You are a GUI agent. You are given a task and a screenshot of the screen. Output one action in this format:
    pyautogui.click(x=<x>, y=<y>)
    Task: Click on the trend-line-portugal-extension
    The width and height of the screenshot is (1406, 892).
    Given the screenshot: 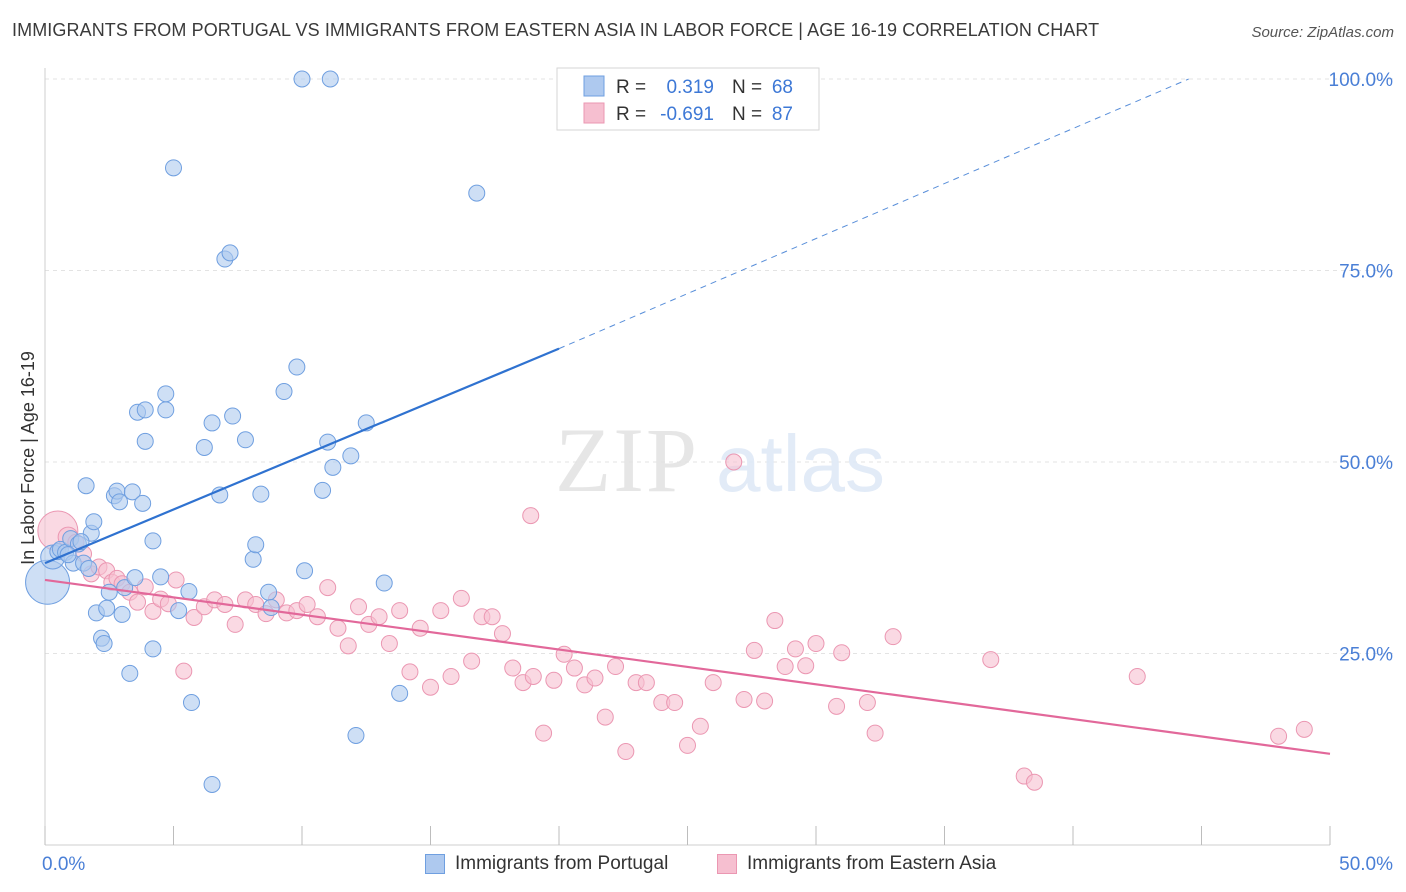 What is the action you would take?
    pyautogui.click(x=873, y=214)
    